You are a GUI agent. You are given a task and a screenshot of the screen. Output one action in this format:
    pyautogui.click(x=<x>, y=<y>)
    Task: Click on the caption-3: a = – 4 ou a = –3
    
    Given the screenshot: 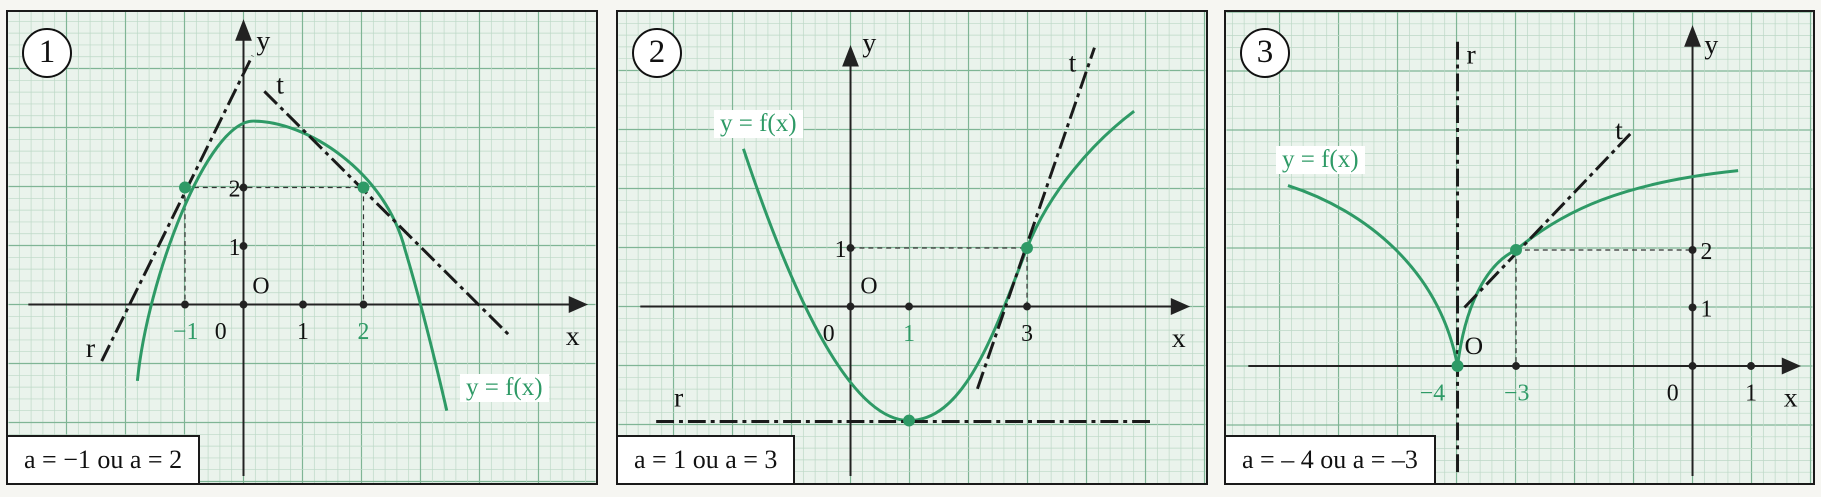 What is the action you would take?
    pyautogui.click(x=1331, y=459)
    